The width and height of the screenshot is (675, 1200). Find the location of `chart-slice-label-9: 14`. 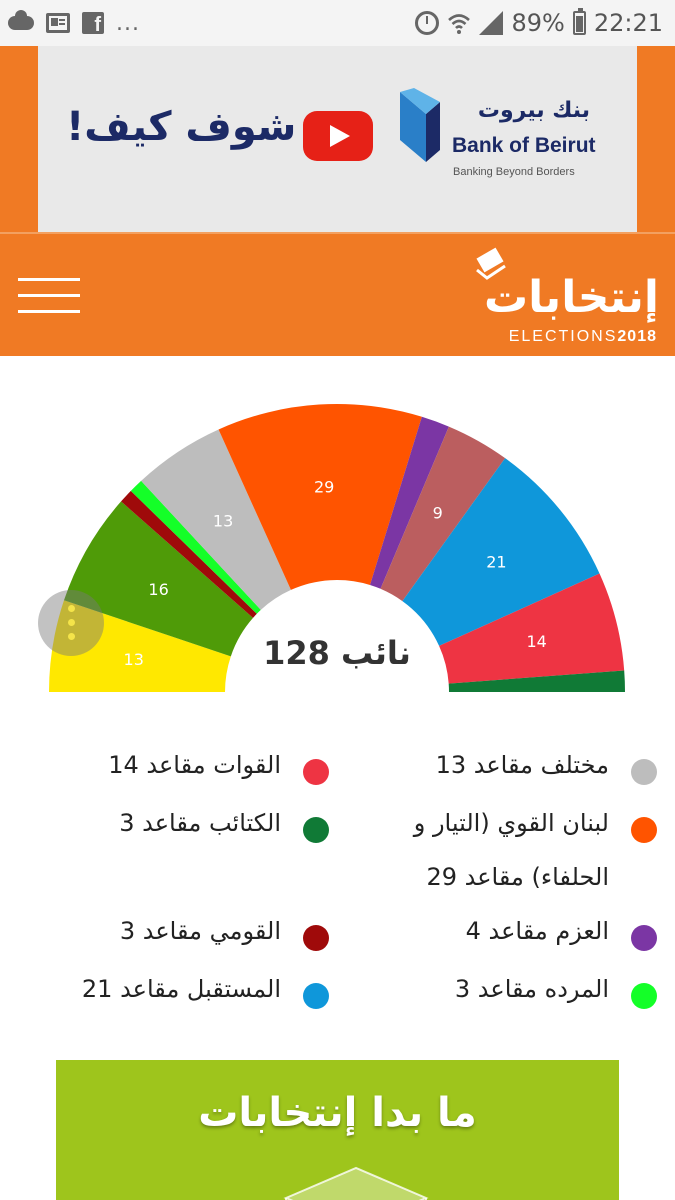

chart-slice-label-9: 14 is located at coordinates (536, 641).